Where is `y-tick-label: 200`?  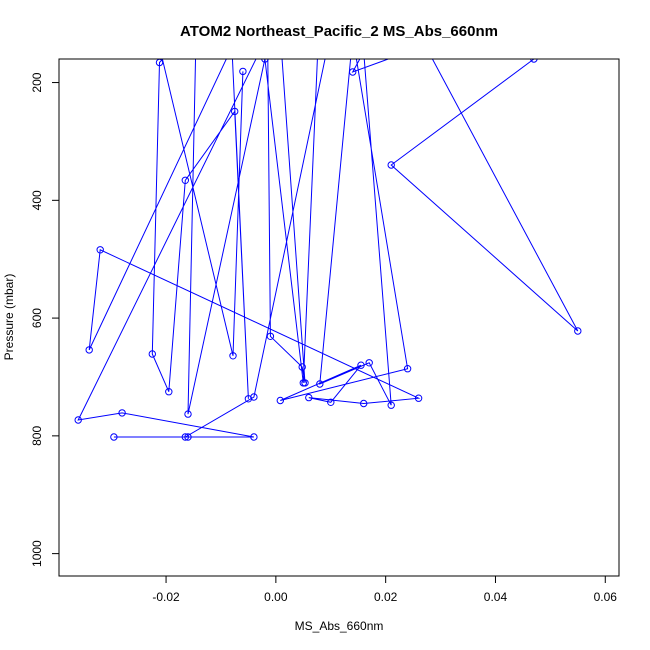
y-tick-label: 200 is located at coordinates (37, 82).